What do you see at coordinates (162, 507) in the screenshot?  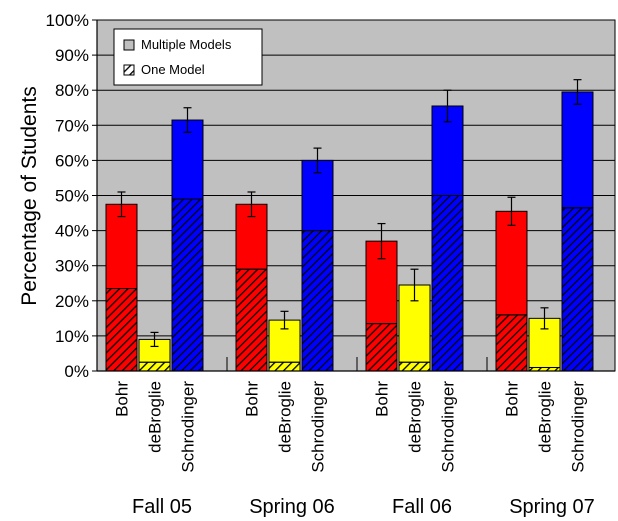 I see `group-label: Fall 05` at bounding box center [162, 507].